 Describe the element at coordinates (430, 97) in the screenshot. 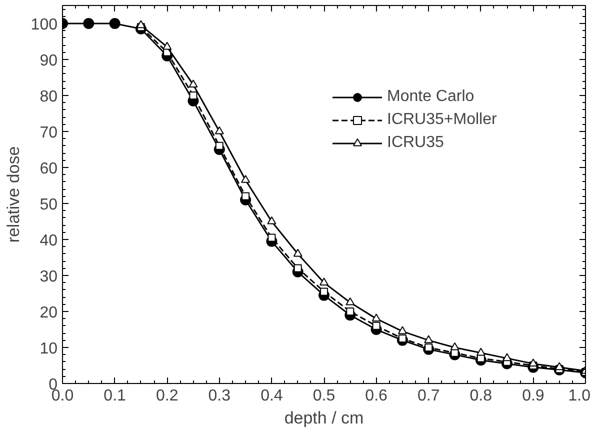

I see `legend-label: Monte Carlo` at that location.